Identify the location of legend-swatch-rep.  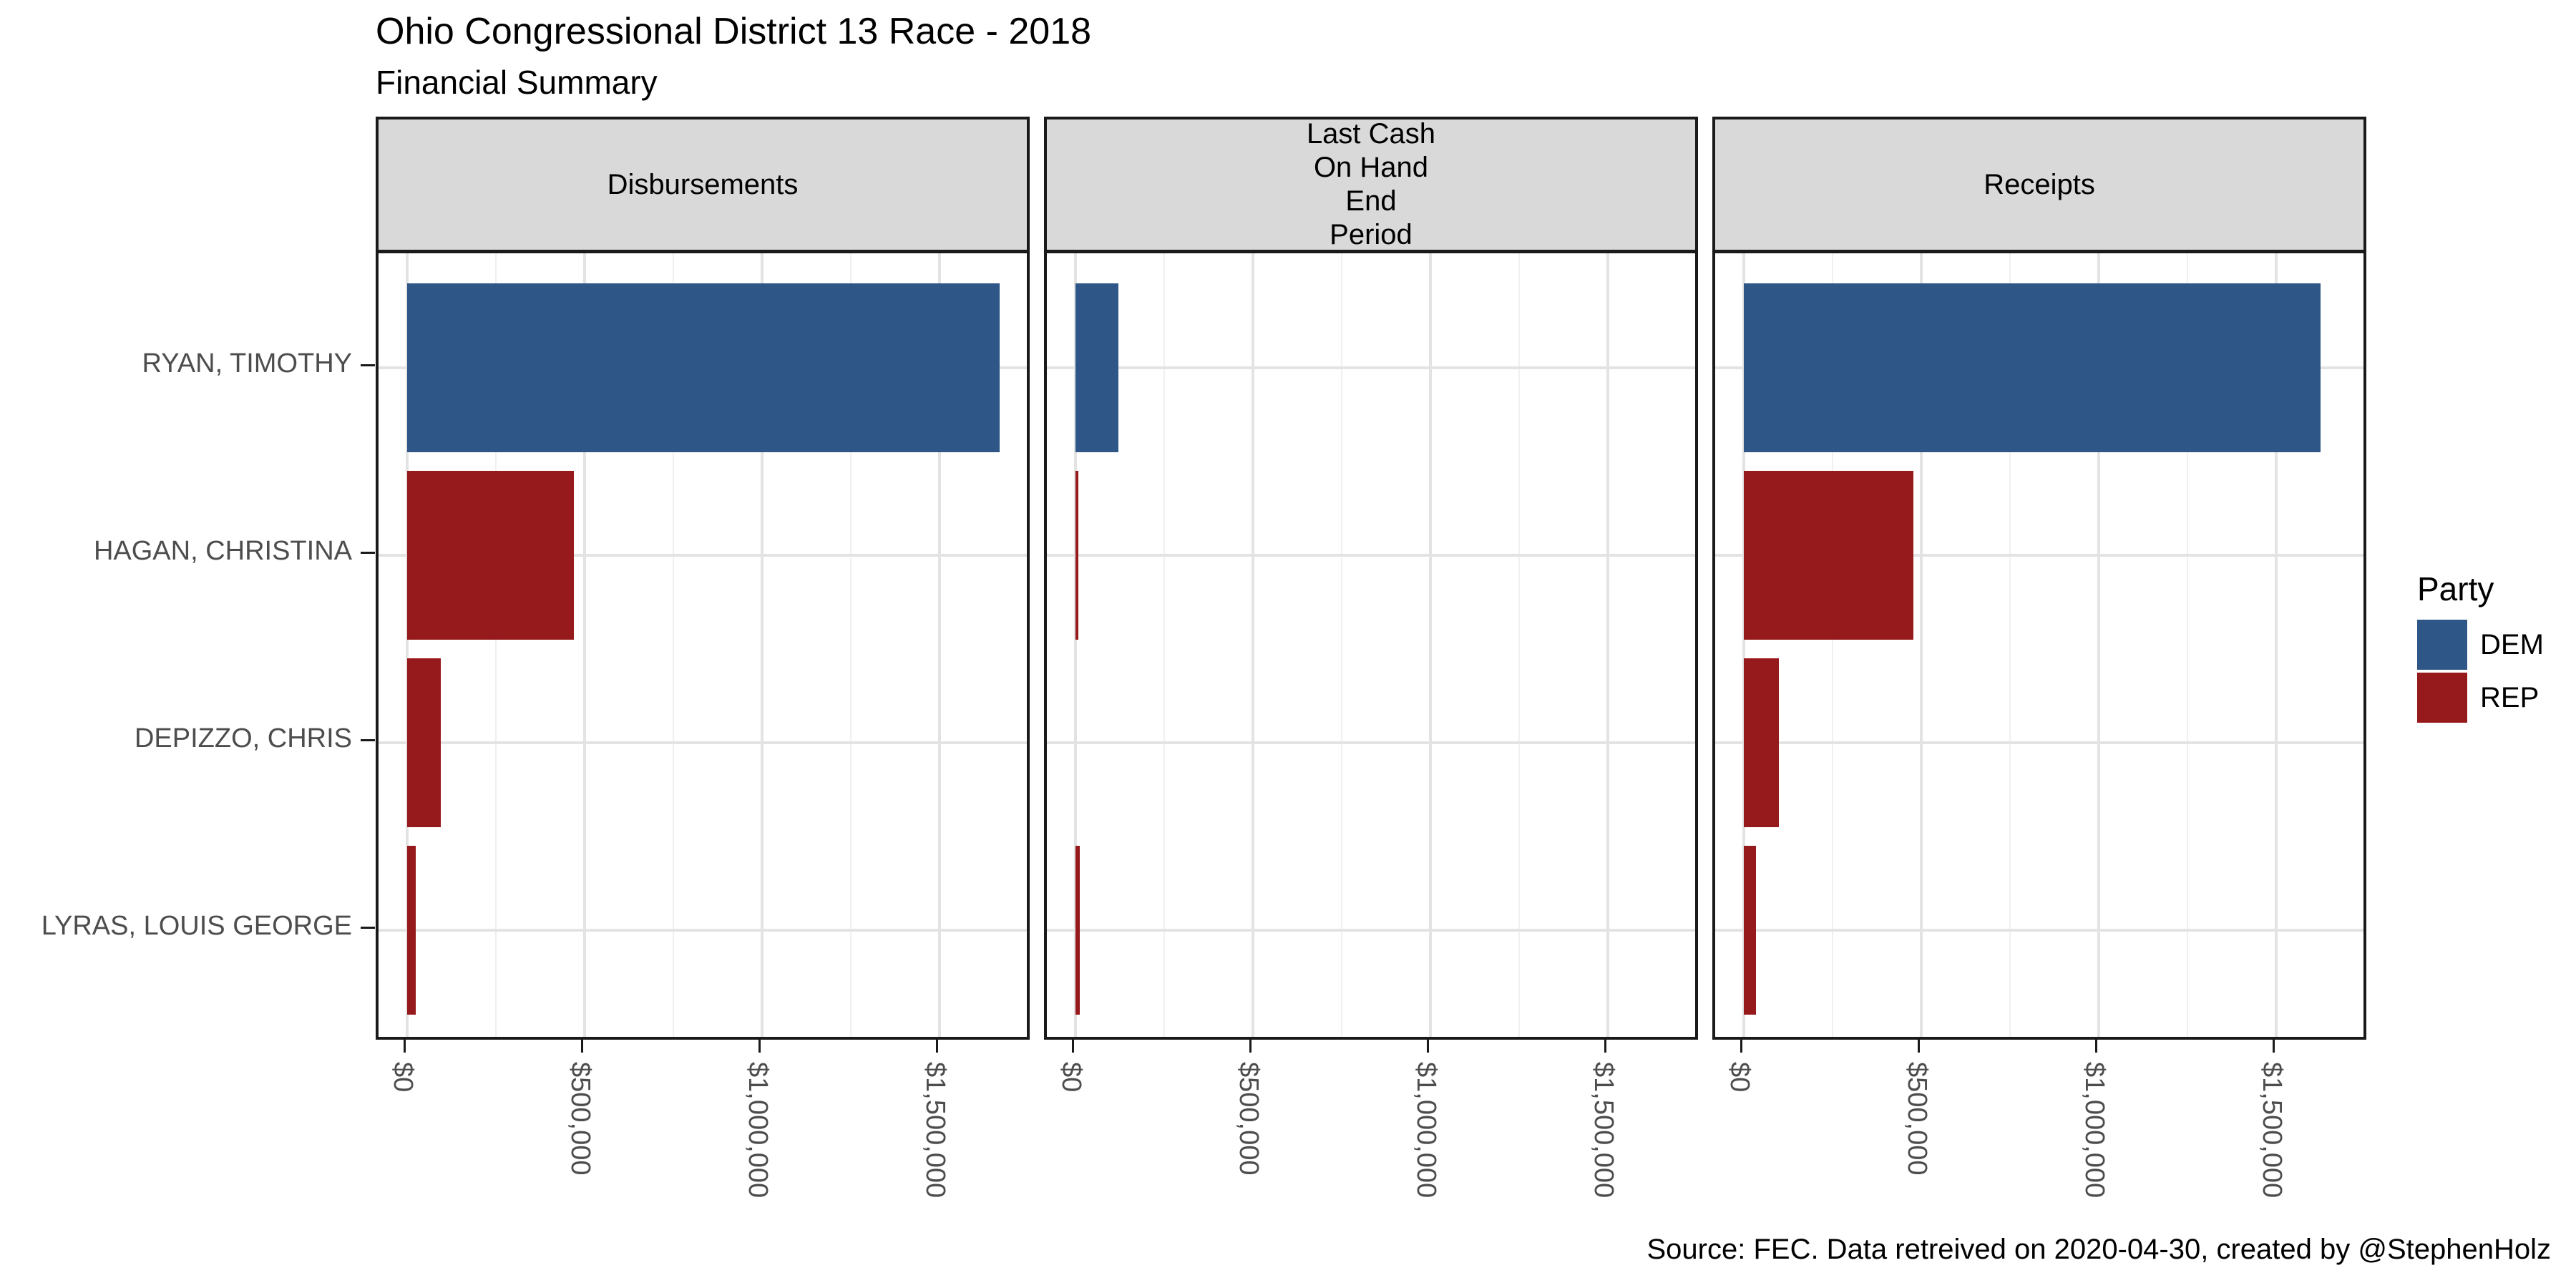
(2442, 698).